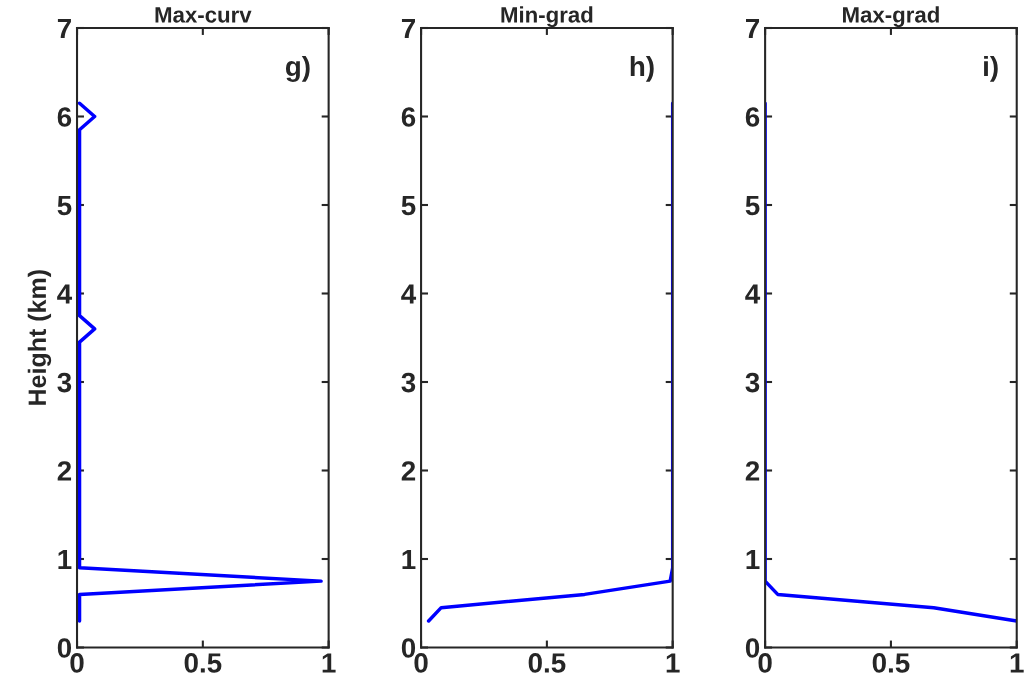  What do you see at coordinates (991, 68) in the screenshot?
I see `annotation: i)` at bounding box center [991, 68].